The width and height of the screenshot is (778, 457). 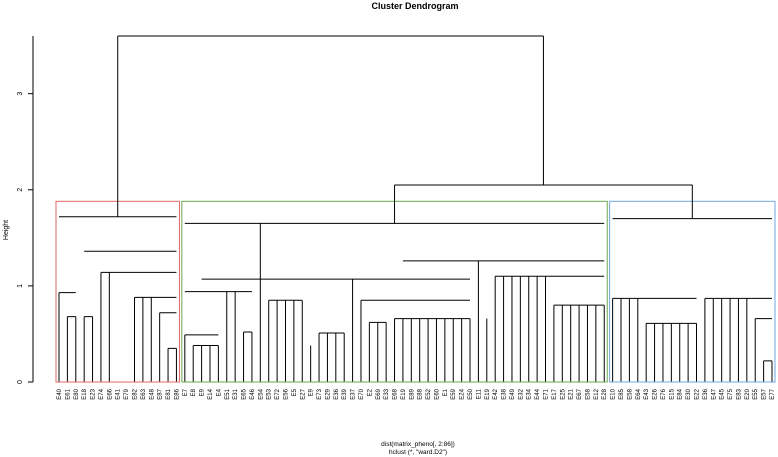 I want to click on y-tick-label: 0, so click(x=20, y=382).